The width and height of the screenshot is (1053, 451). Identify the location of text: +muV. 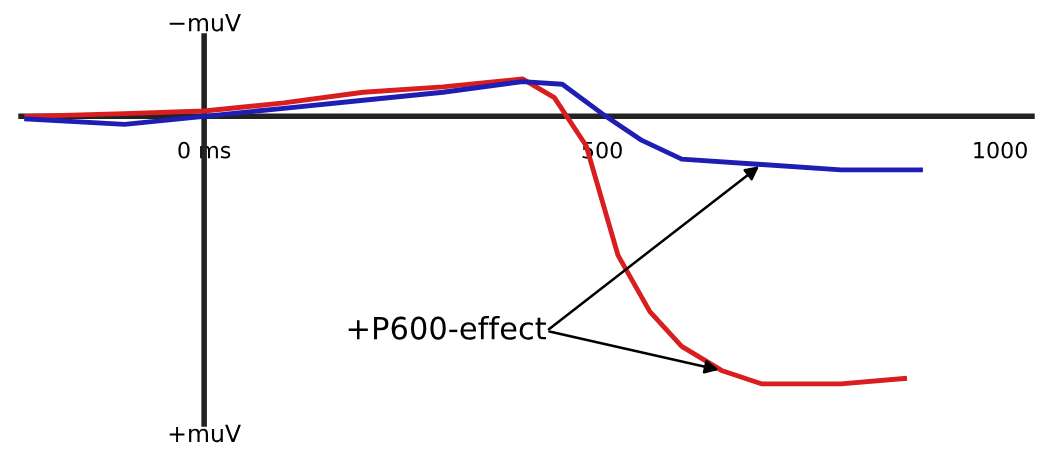
(205, 433).